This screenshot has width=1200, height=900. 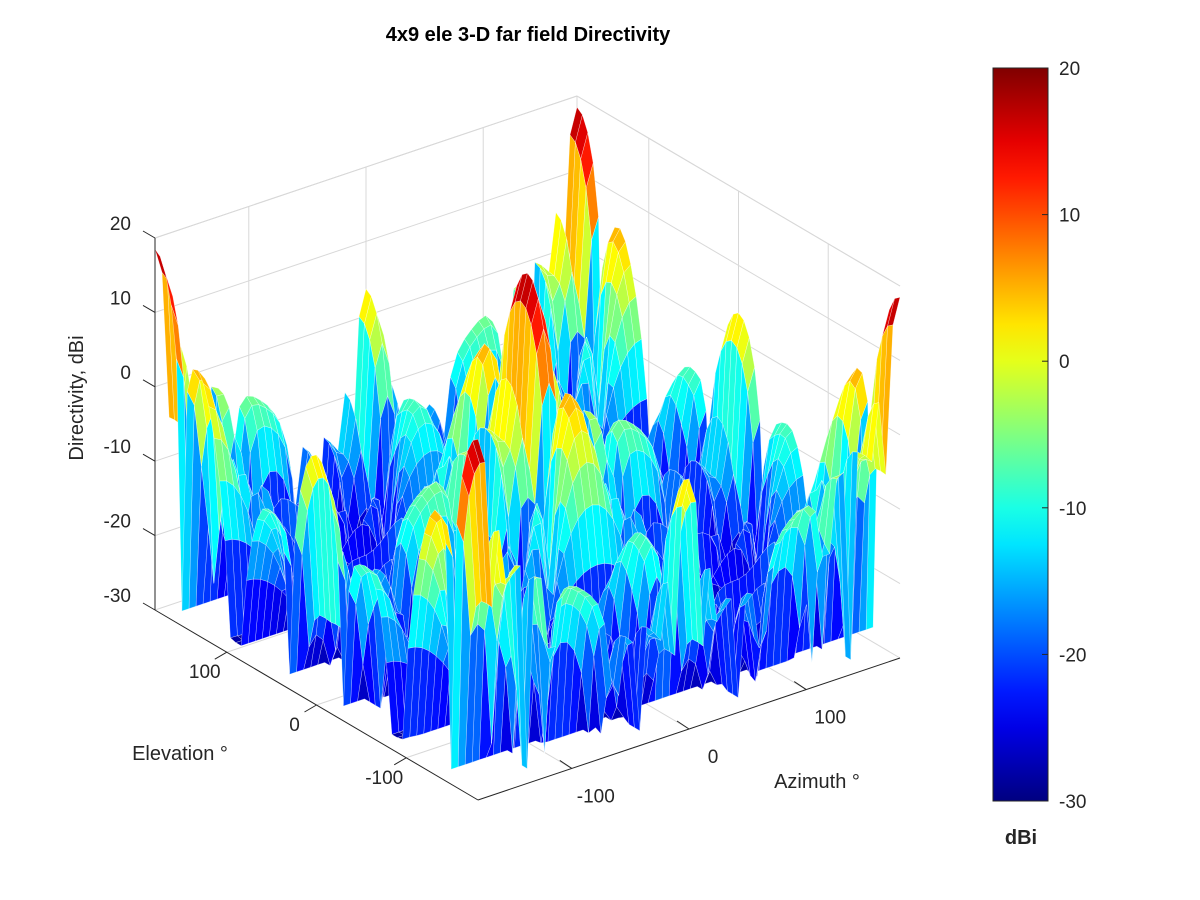 I want to click on z-axis-label: Directivity, dBi, so click(x=77, y=397).